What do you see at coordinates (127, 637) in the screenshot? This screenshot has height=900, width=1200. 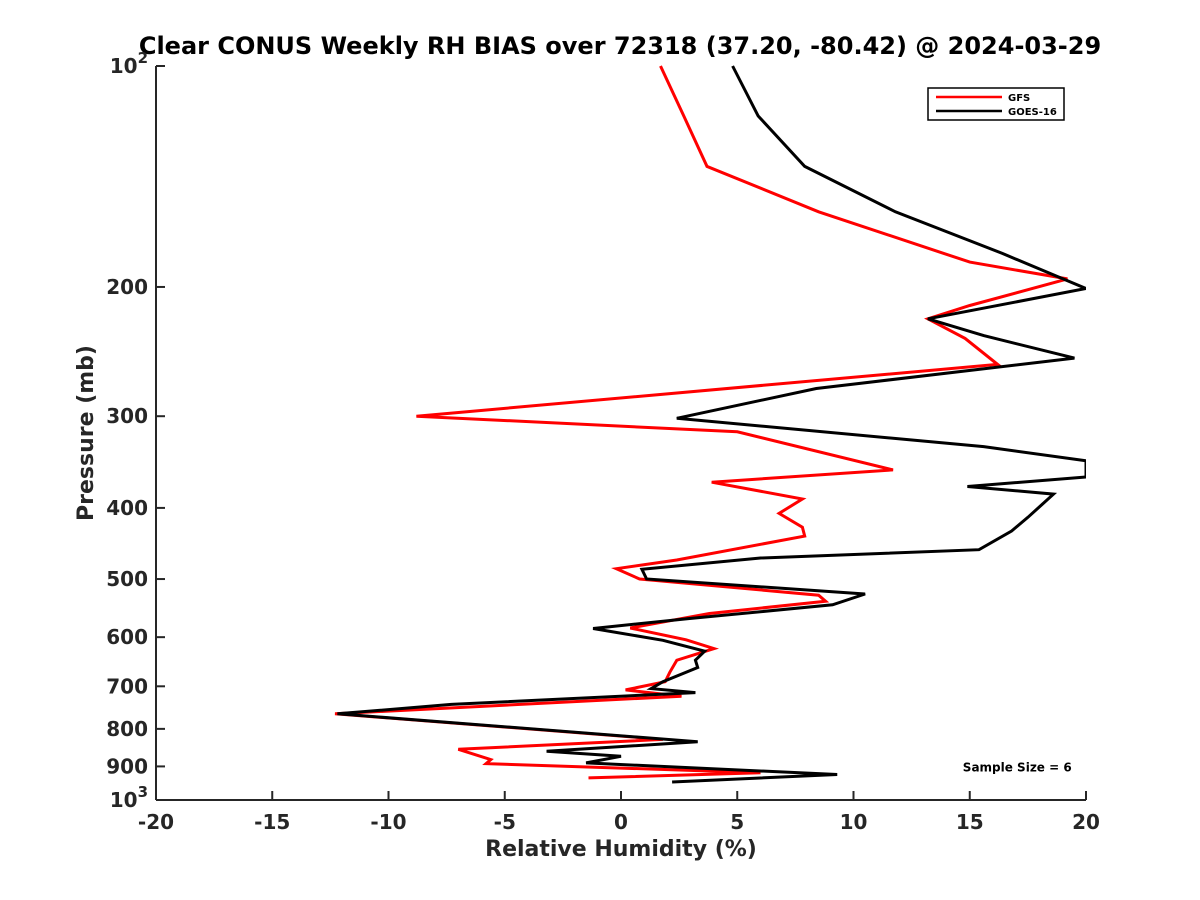 I see `y-tick-label: 600` at bounding box center [127, 637].